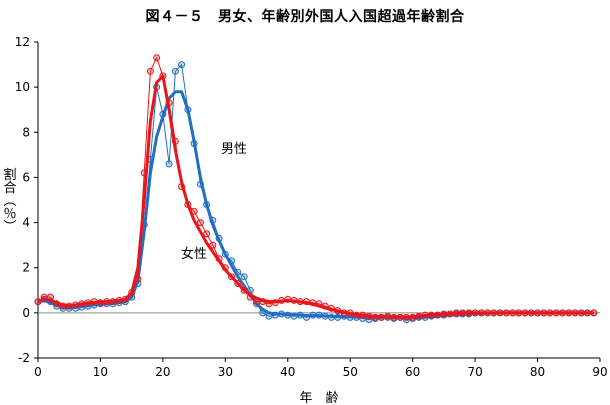 This screenshot has width=610, height=405. Describe the element at coordinates (24, 358) in the screenshot. I see `y-tick-label: -2` at that location.